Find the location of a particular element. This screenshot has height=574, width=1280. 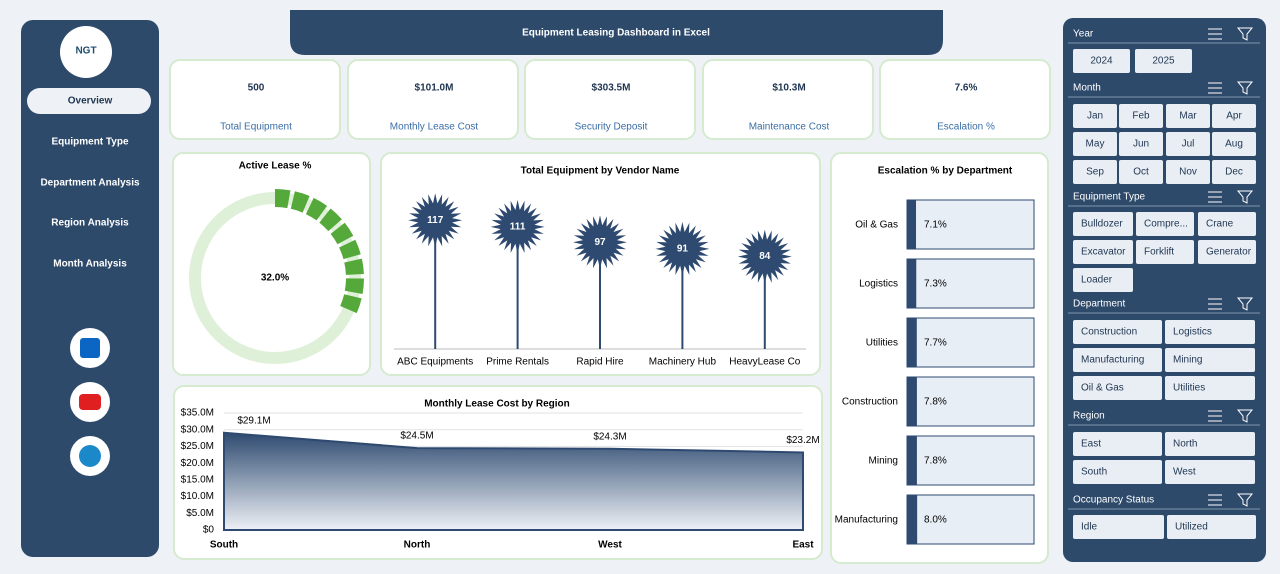

slicer-item: Loader is located at coordinates (1097, 280).